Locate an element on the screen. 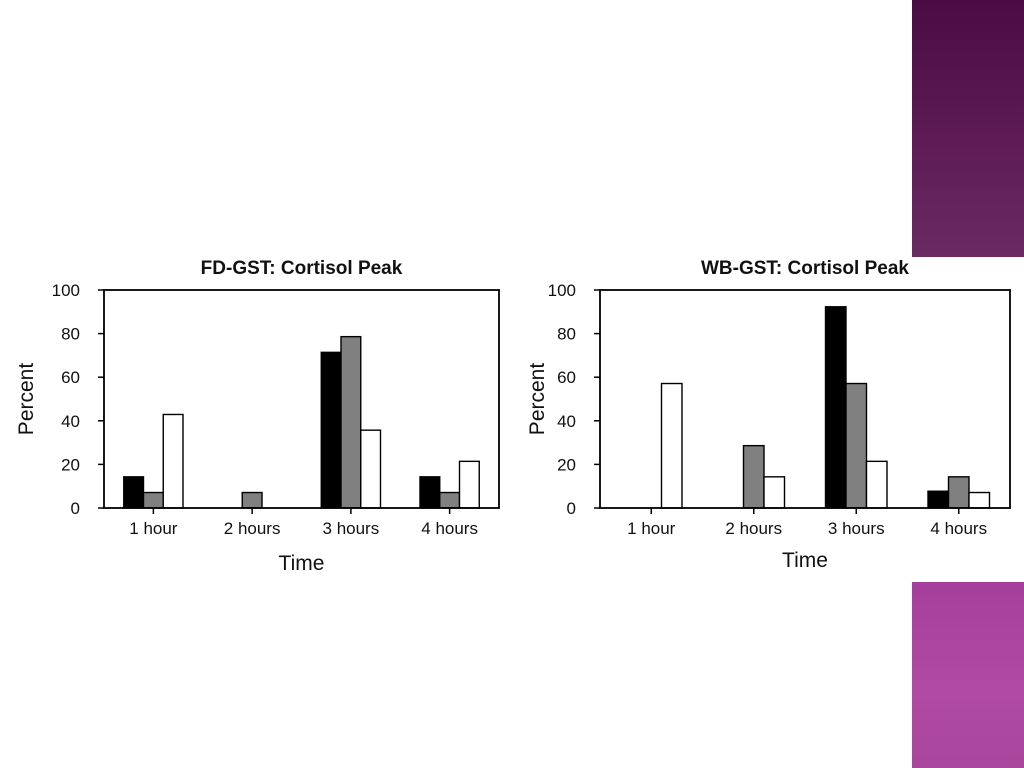 The width and height of the screenshot is (1024, 768). bar-series3-2-hours is located at coordinates (774, 492).